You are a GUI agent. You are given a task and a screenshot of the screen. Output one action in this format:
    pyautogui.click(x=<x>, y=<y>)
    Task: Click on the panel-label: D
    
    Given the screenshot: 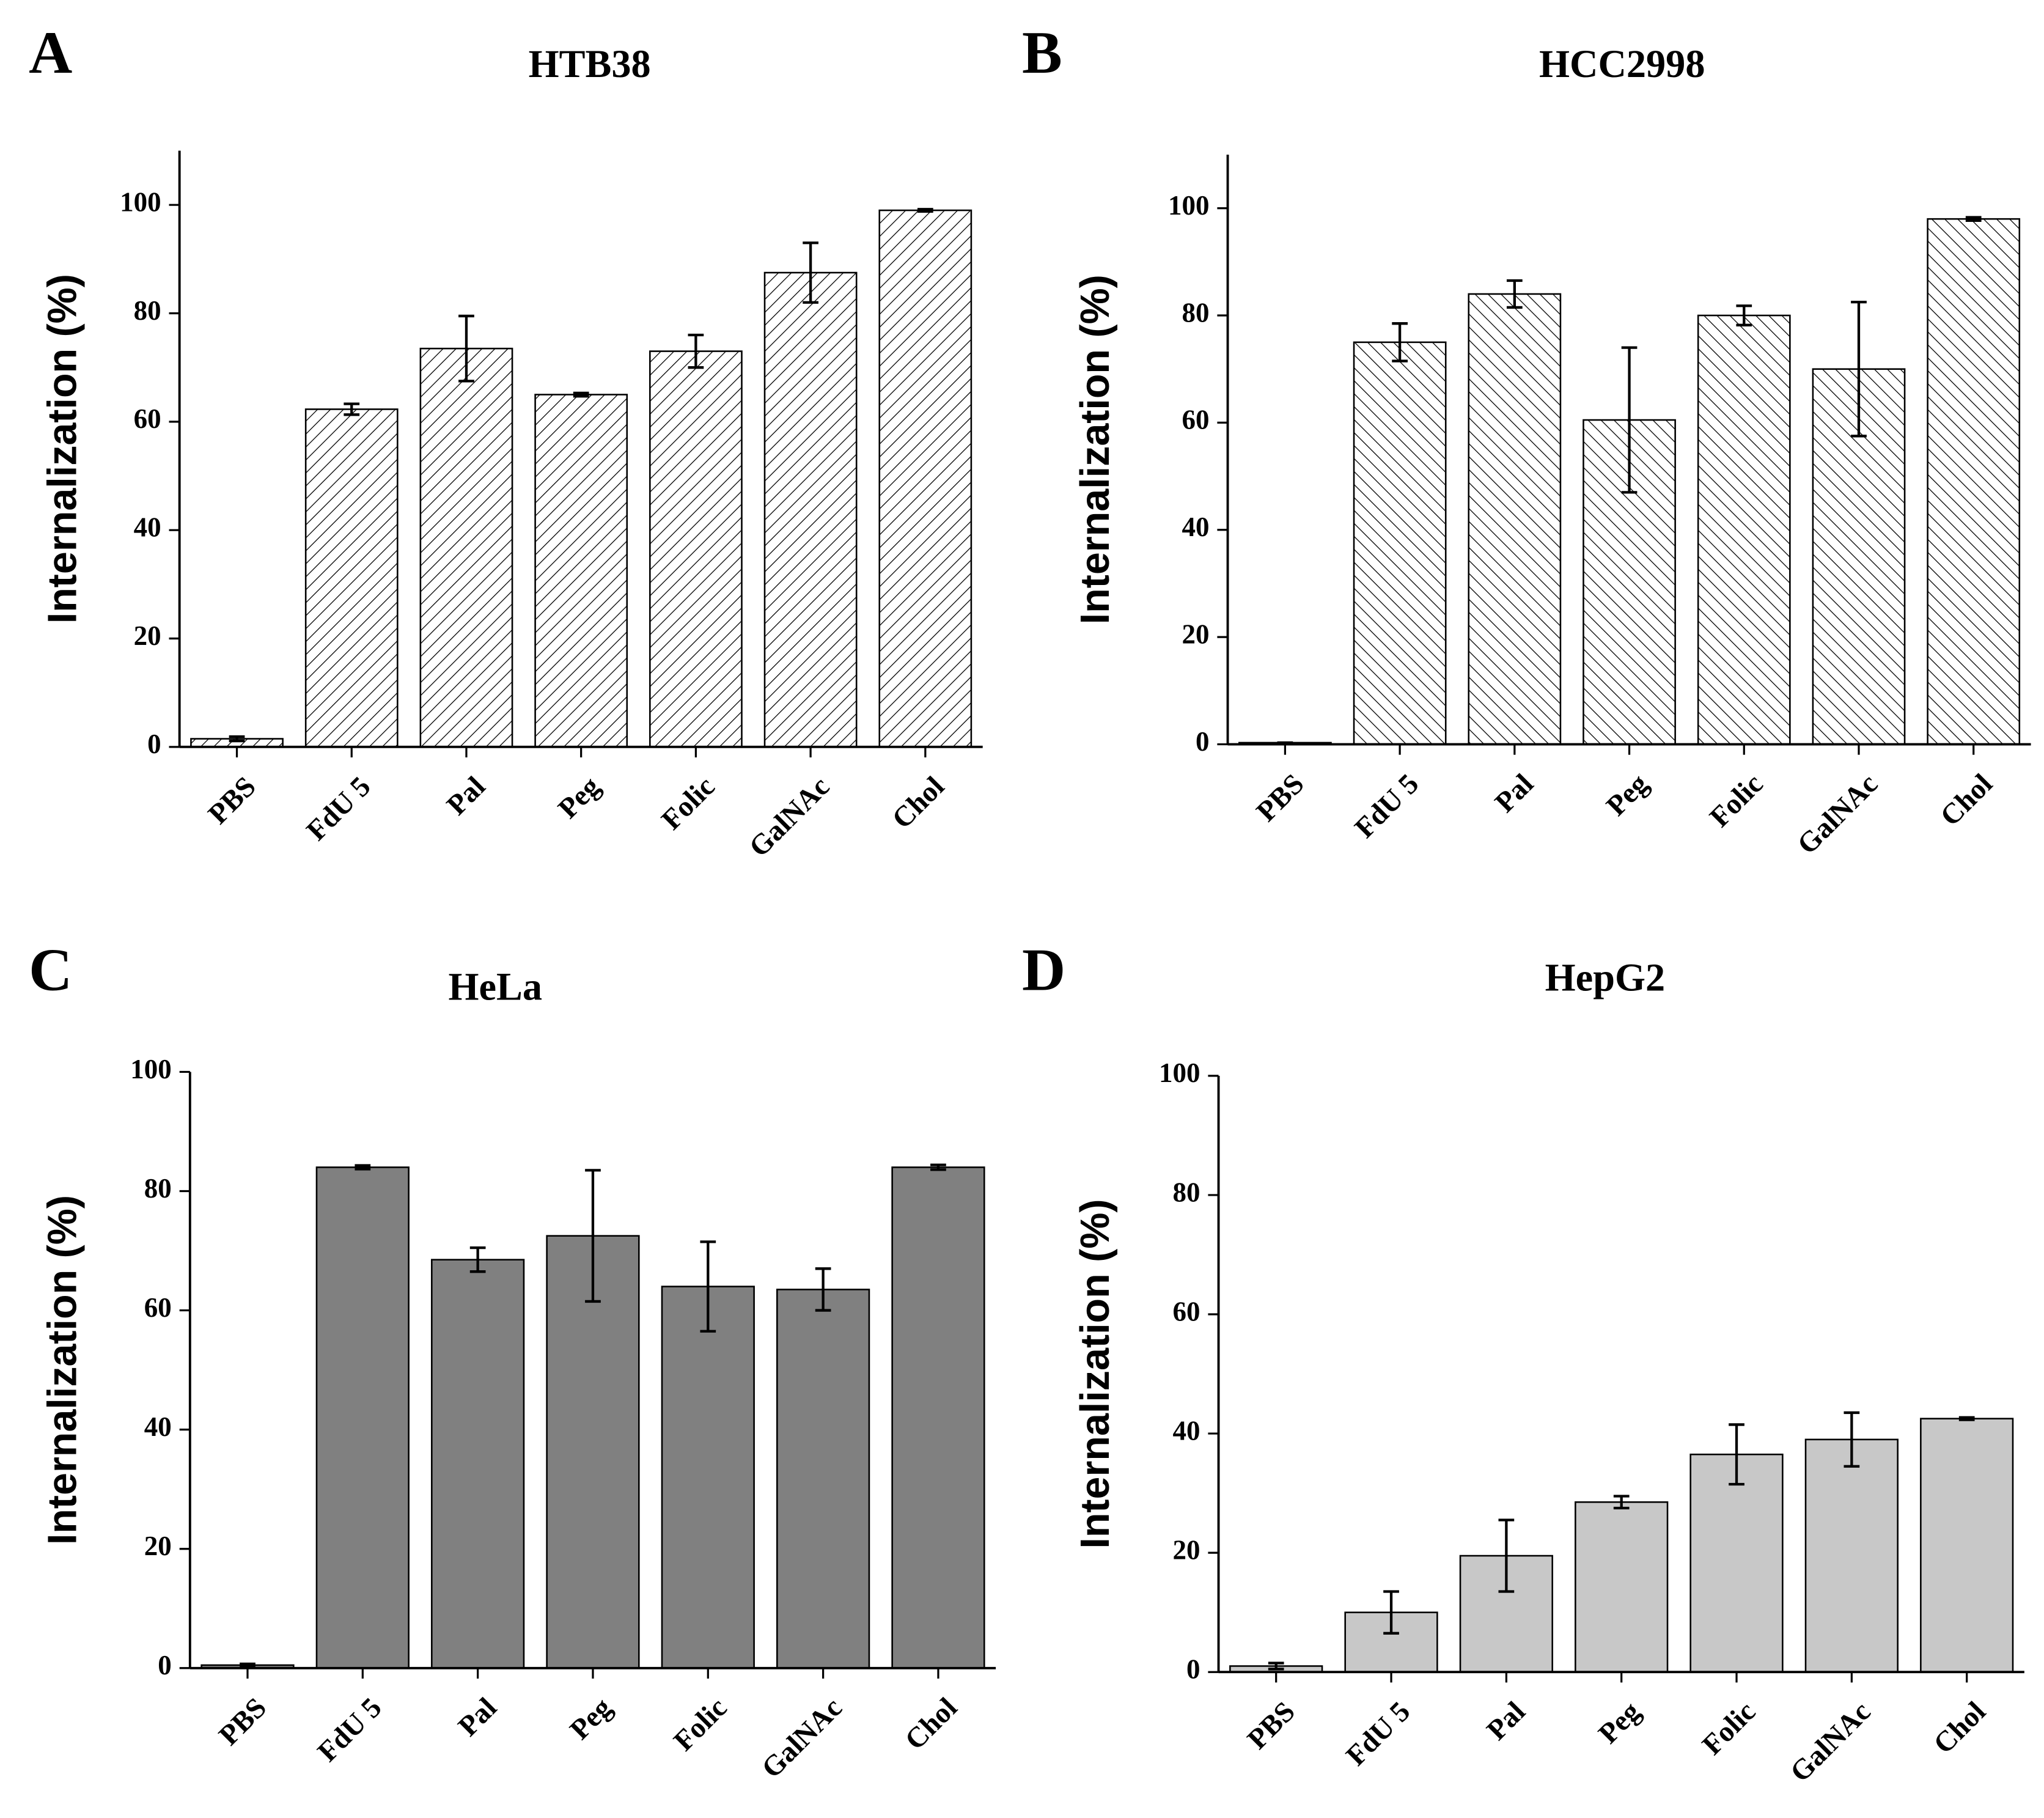 What is the action you would take?
    pyautogui.click(x=1043, y=970)
    